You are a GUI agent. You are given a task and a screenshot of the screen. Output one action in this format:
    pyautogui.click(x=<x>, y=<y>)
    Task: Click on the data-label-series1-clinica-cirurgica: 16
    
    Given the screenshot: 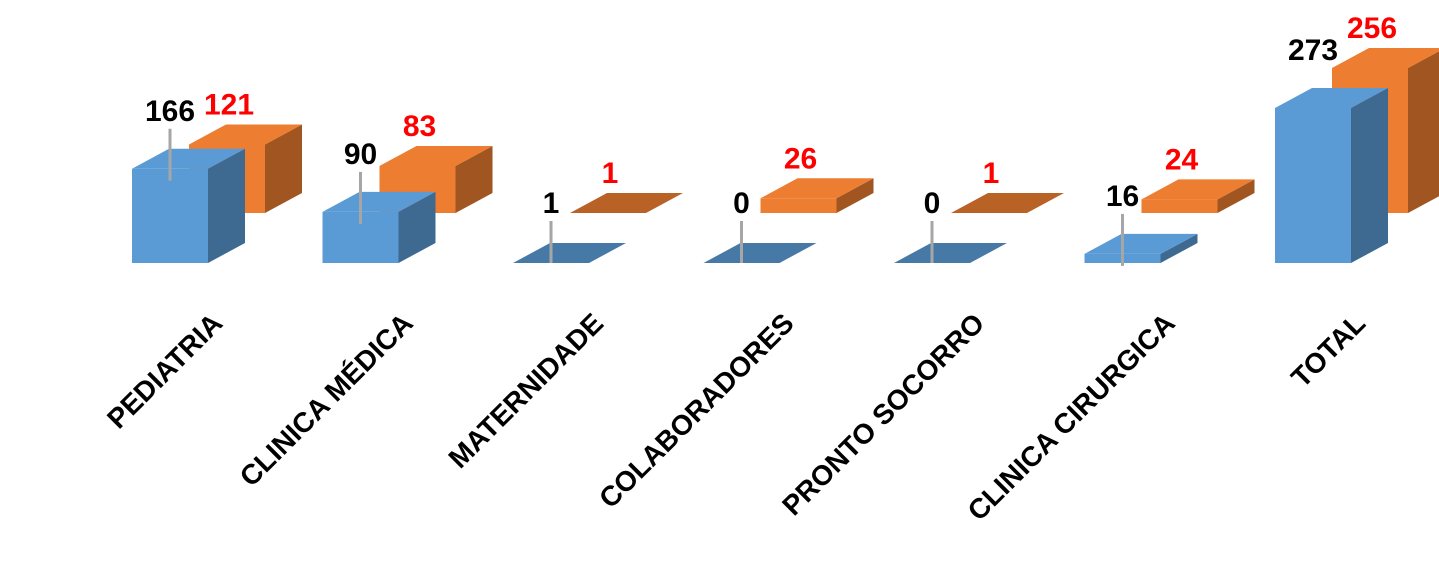 What is the action you would take?
    pyautogui.click(x=1122, y=196)
    